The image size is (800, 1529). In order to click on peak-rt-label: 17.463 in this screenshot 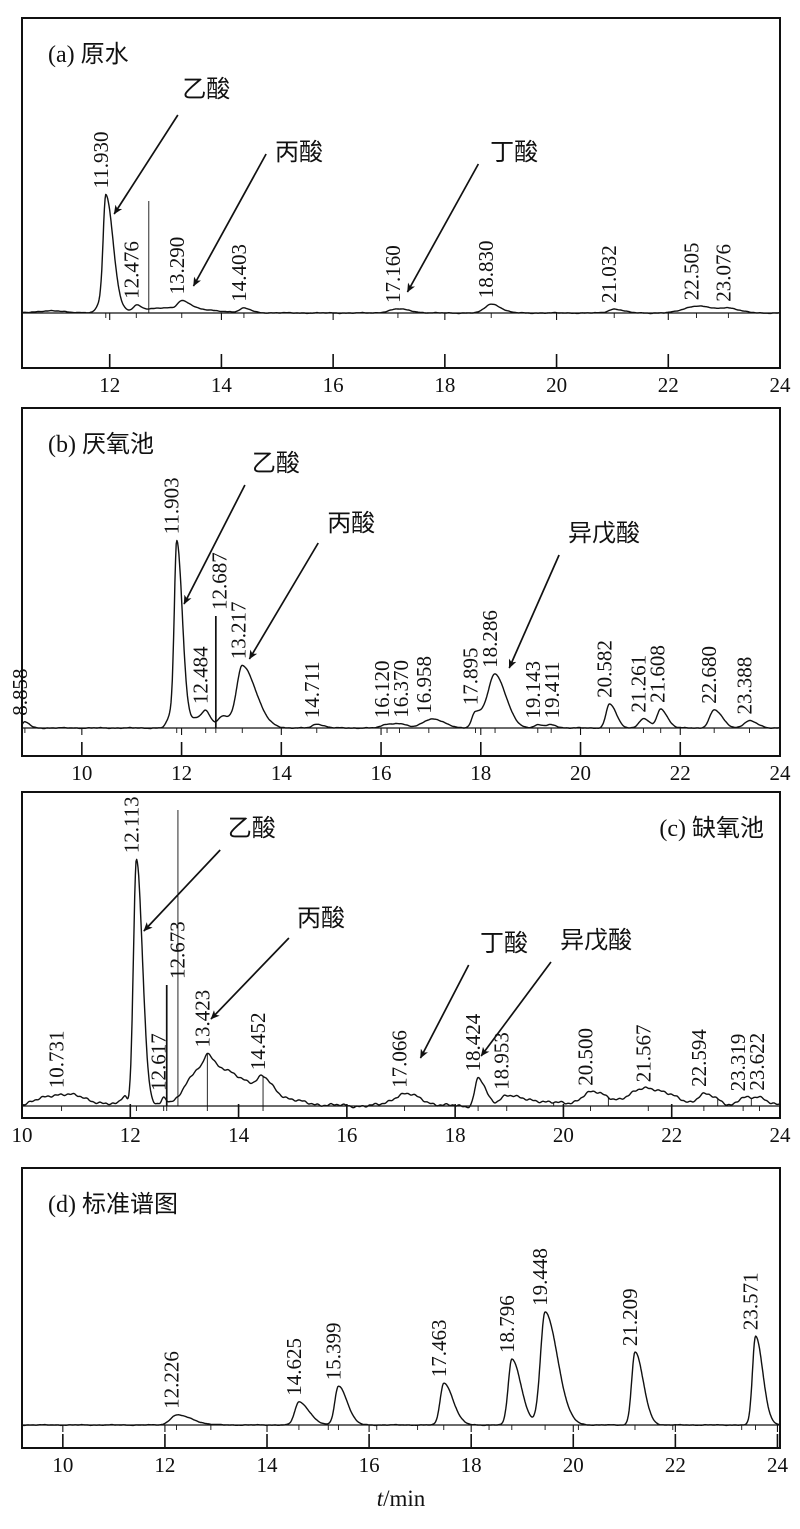, I will do `click(439, 1348)`.